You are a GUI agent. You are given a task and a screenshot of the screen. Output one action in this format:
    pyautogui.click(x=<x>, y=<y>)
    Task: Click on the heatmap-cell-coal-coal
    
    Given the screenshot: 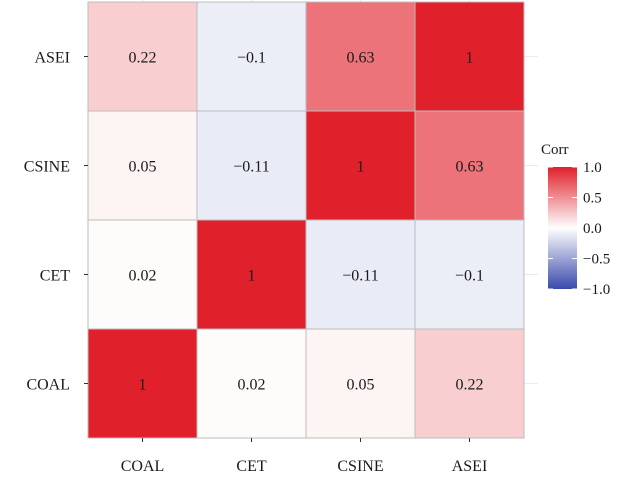 What is the action you would take?
    pyautogui.click(x=142, y=383)
    